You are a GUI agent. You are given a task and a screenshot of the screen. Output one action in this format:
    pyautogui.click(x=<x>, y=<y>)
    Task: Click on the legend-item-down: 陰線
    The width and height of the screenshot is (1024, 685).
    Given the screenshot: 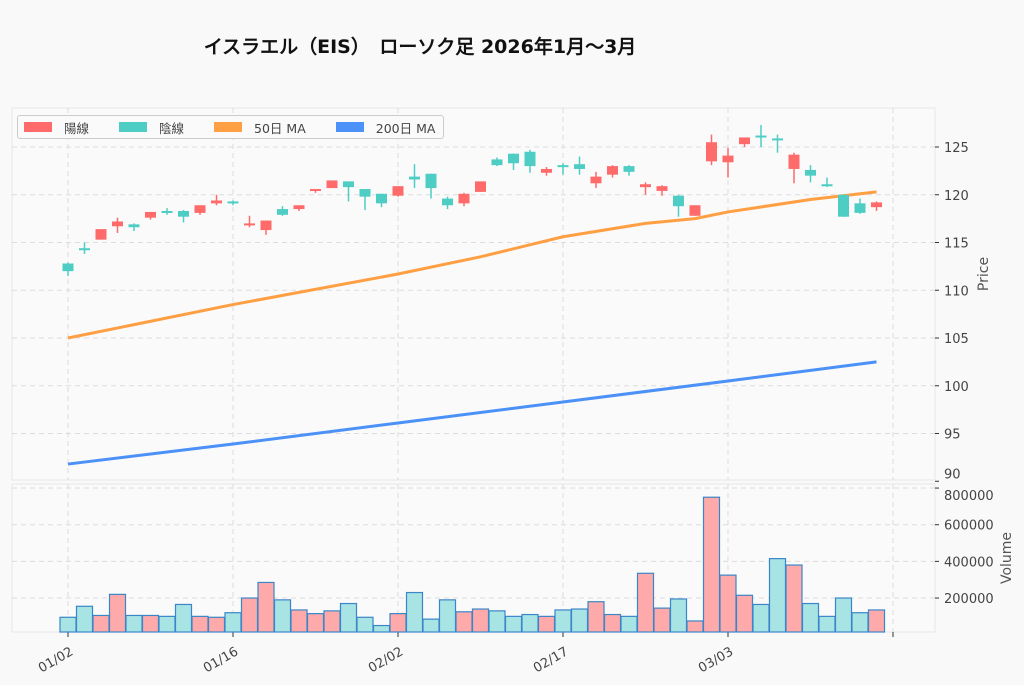 What is the action you would take?
    pyautogui.click(x=151, y=127)
    